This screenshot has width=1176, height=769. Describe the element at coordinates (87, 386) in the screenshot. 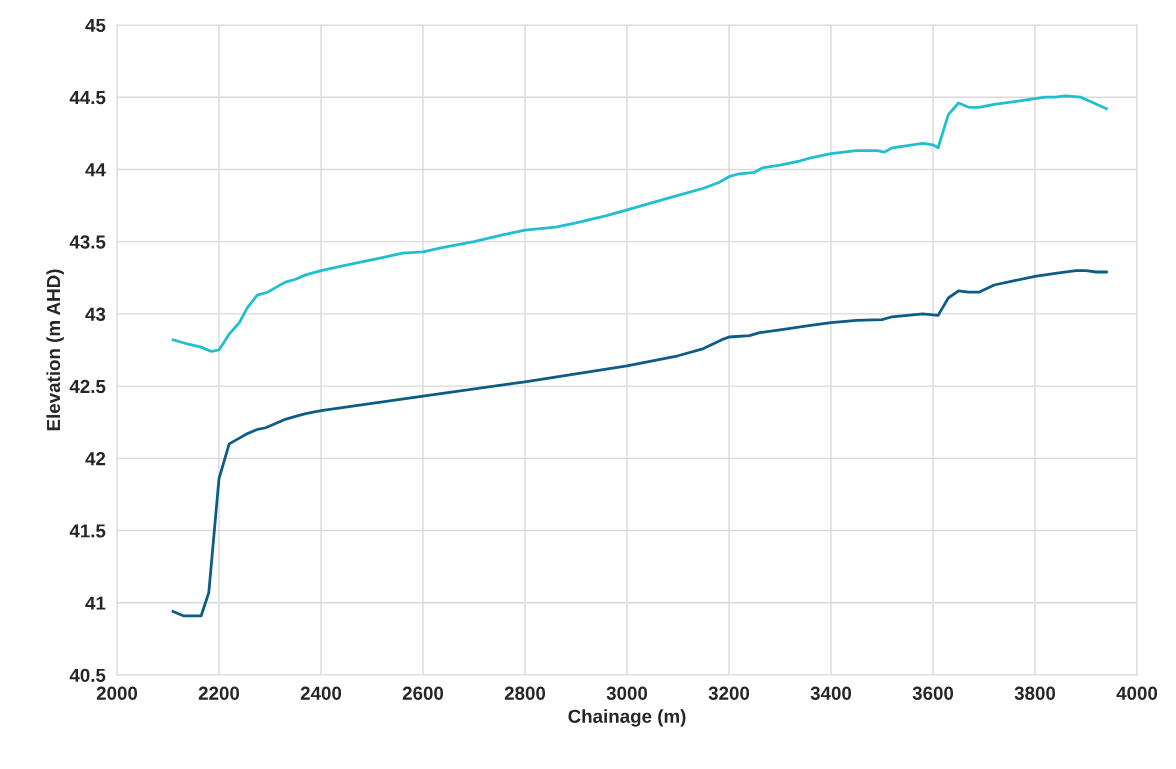

I see `y-tick-label: 42.5` at that location.